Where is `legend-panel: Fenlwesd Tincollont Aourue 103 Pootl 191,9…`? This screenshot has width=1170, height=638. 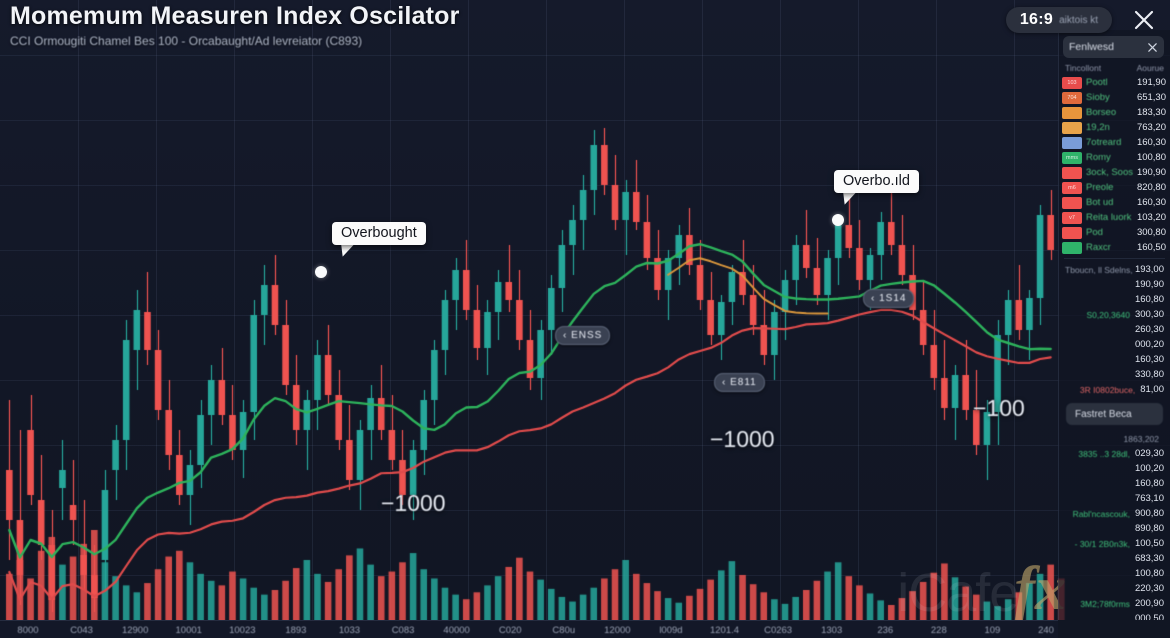
legend-panel: Fenlwesd Tincollont Aourue 103 Pootl 191,9… is located at coordinates (1114, 325).